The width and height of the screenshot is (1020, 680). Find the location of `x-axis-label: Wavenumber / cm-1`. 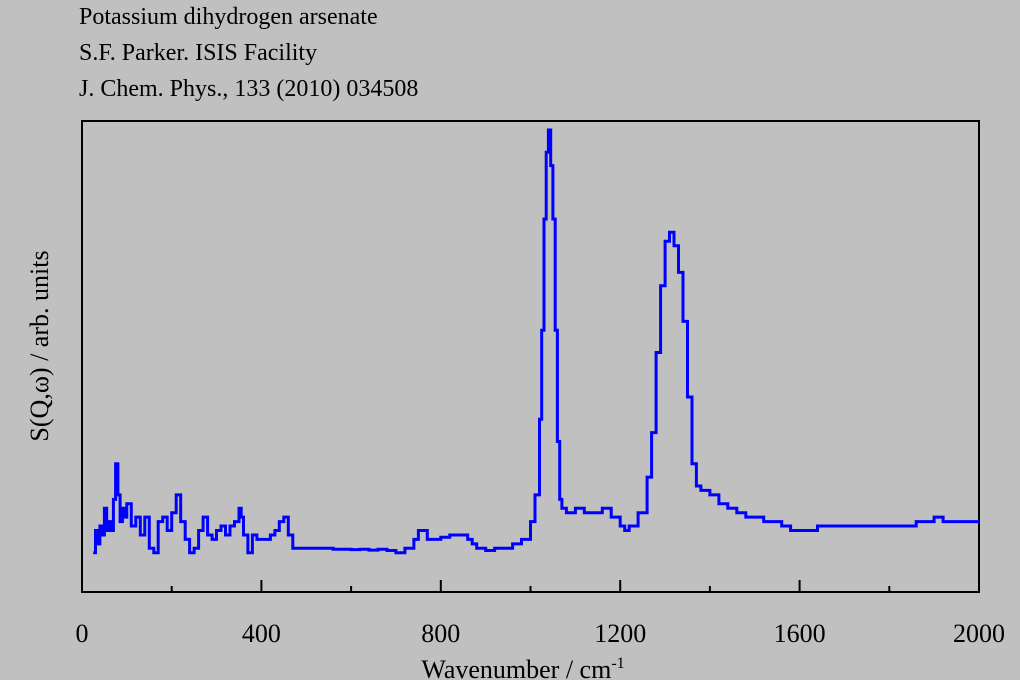

x-axis-label: Wavenumber / cm-1 is located at coordinates (522, 667).